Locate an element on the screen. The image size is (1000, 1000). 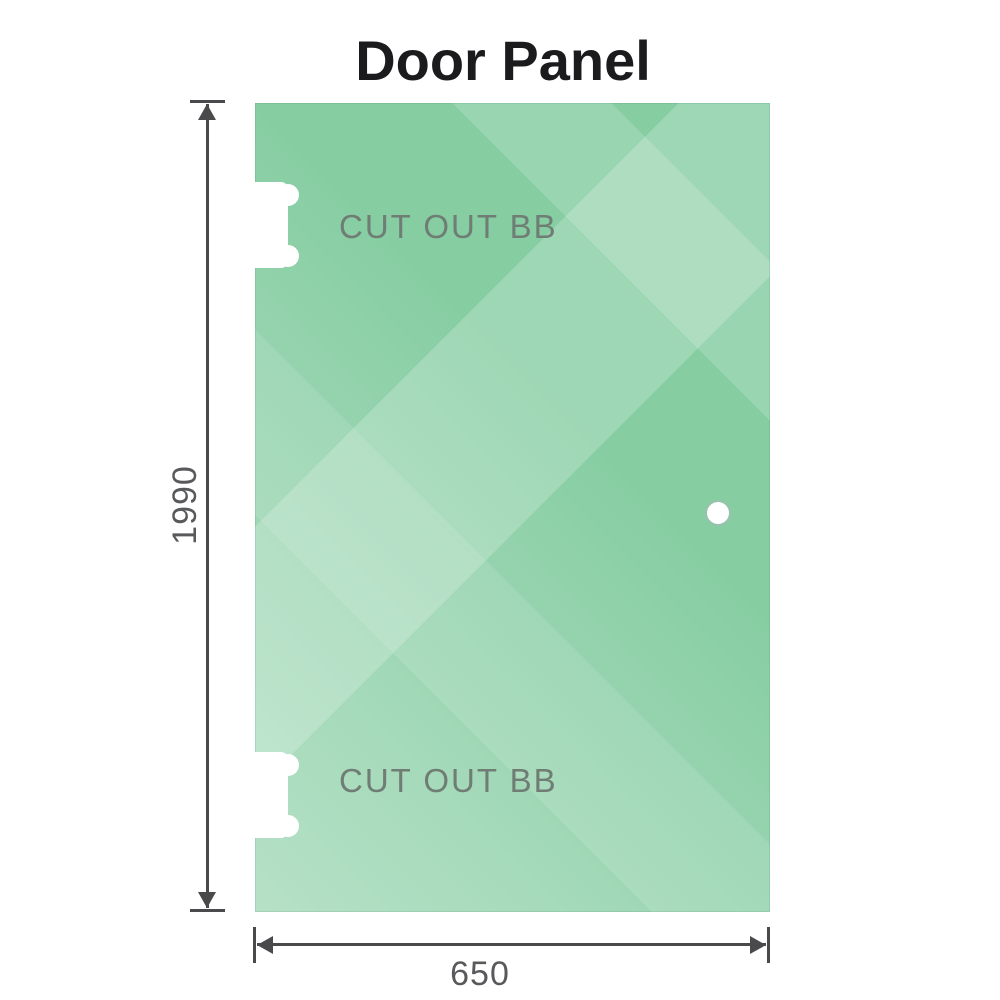
dim-line-vertical is located at coordinates (207, 506).